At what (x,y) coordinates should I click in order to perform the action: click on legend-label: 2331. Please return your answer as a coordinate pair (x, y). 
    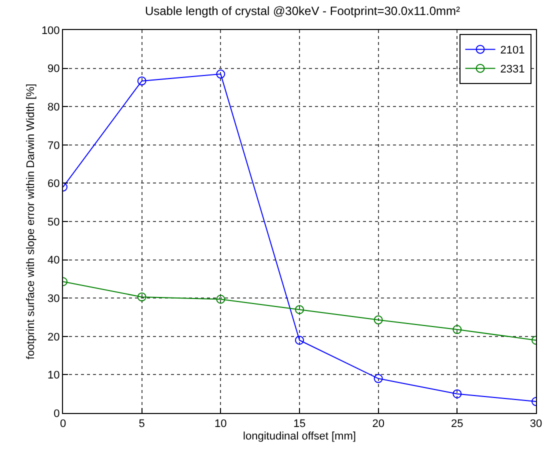
    Looking at the image, I should click on (512, 70).